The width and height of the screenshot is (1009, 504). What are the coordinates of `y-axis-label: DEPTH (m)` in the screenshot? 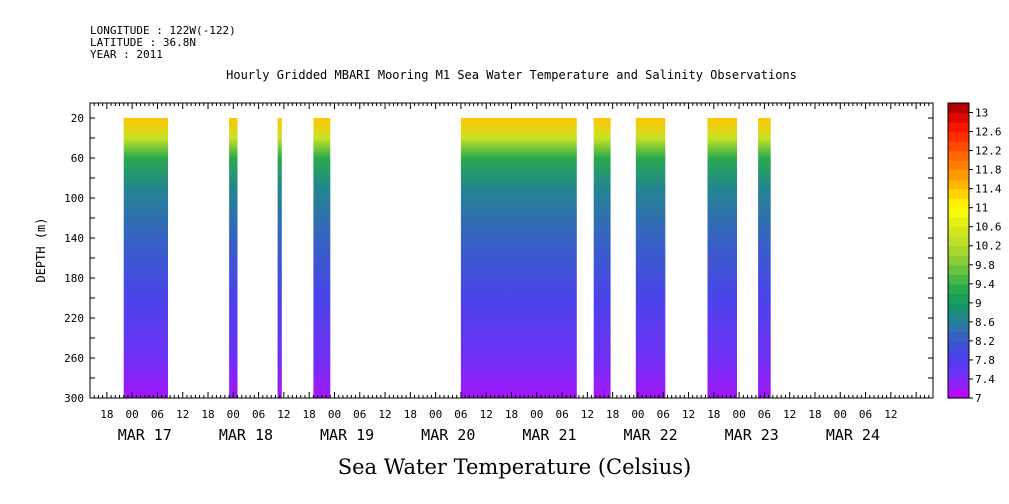 It's located at (41, 249).